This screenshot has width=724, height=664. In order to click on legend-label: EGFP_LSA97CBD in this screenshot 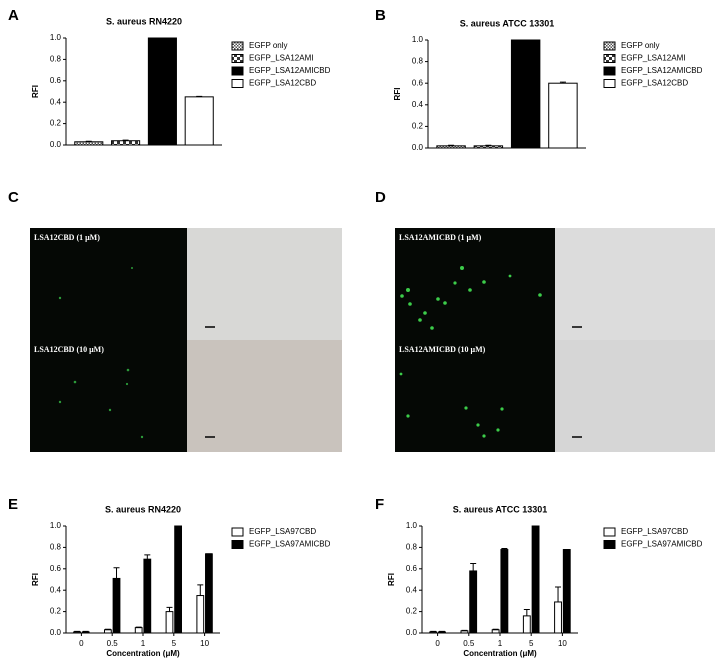, I will do `click(282, 531)`.